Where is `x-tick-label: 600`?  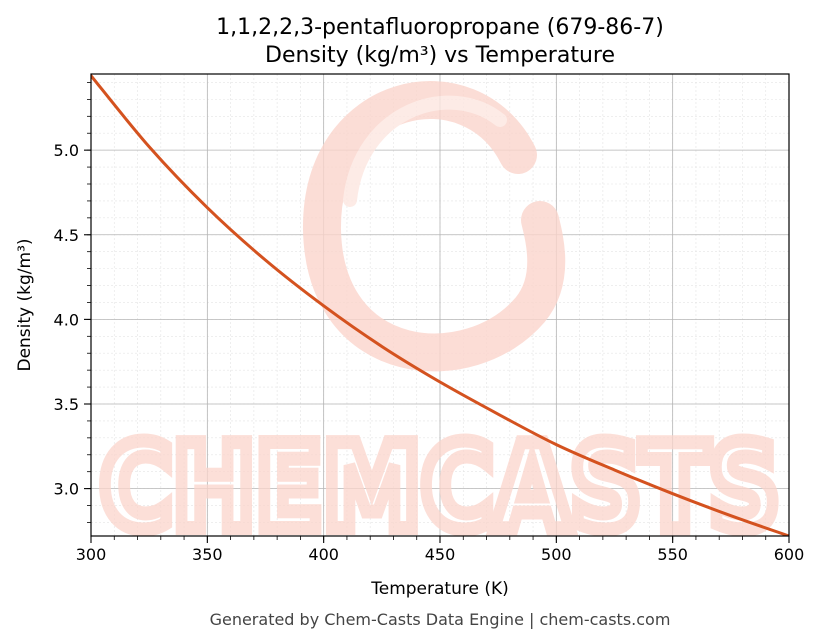
x-tick-label: 600 is located at coordinates (789, 554).